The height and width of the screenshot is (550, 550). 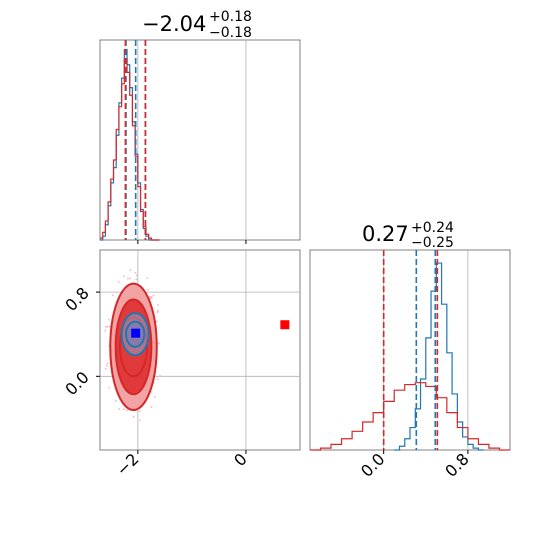 I want to click on x-tick-label: 0.8, so click(x=456, y=464).